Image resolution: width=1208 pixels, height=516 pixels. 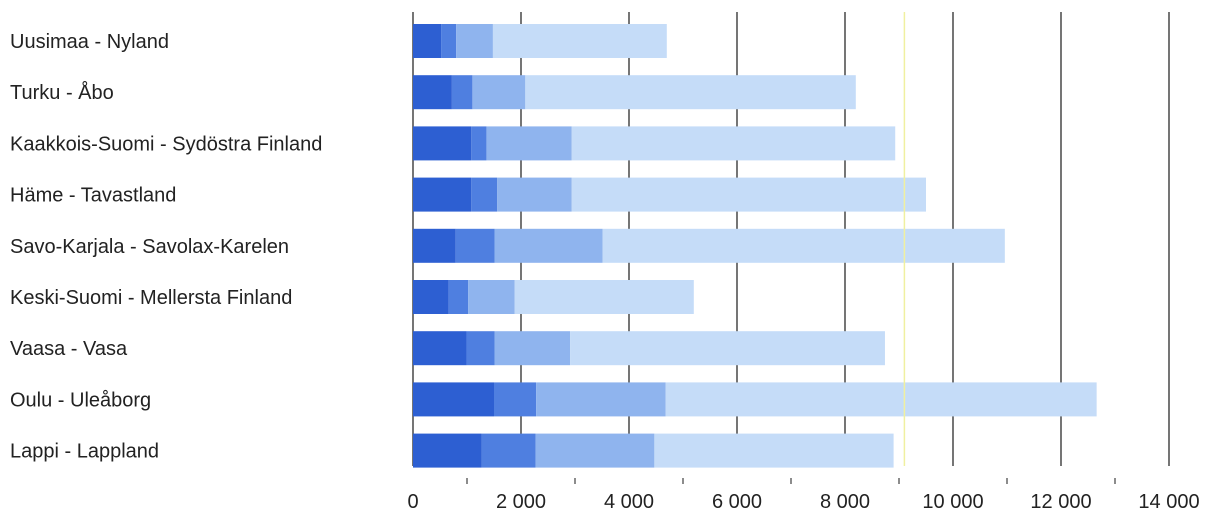 What do you see at coordinates (629, 502) in the screenshot?
I see `x-tick-label: 4 000` at bounding box center [629, 502].